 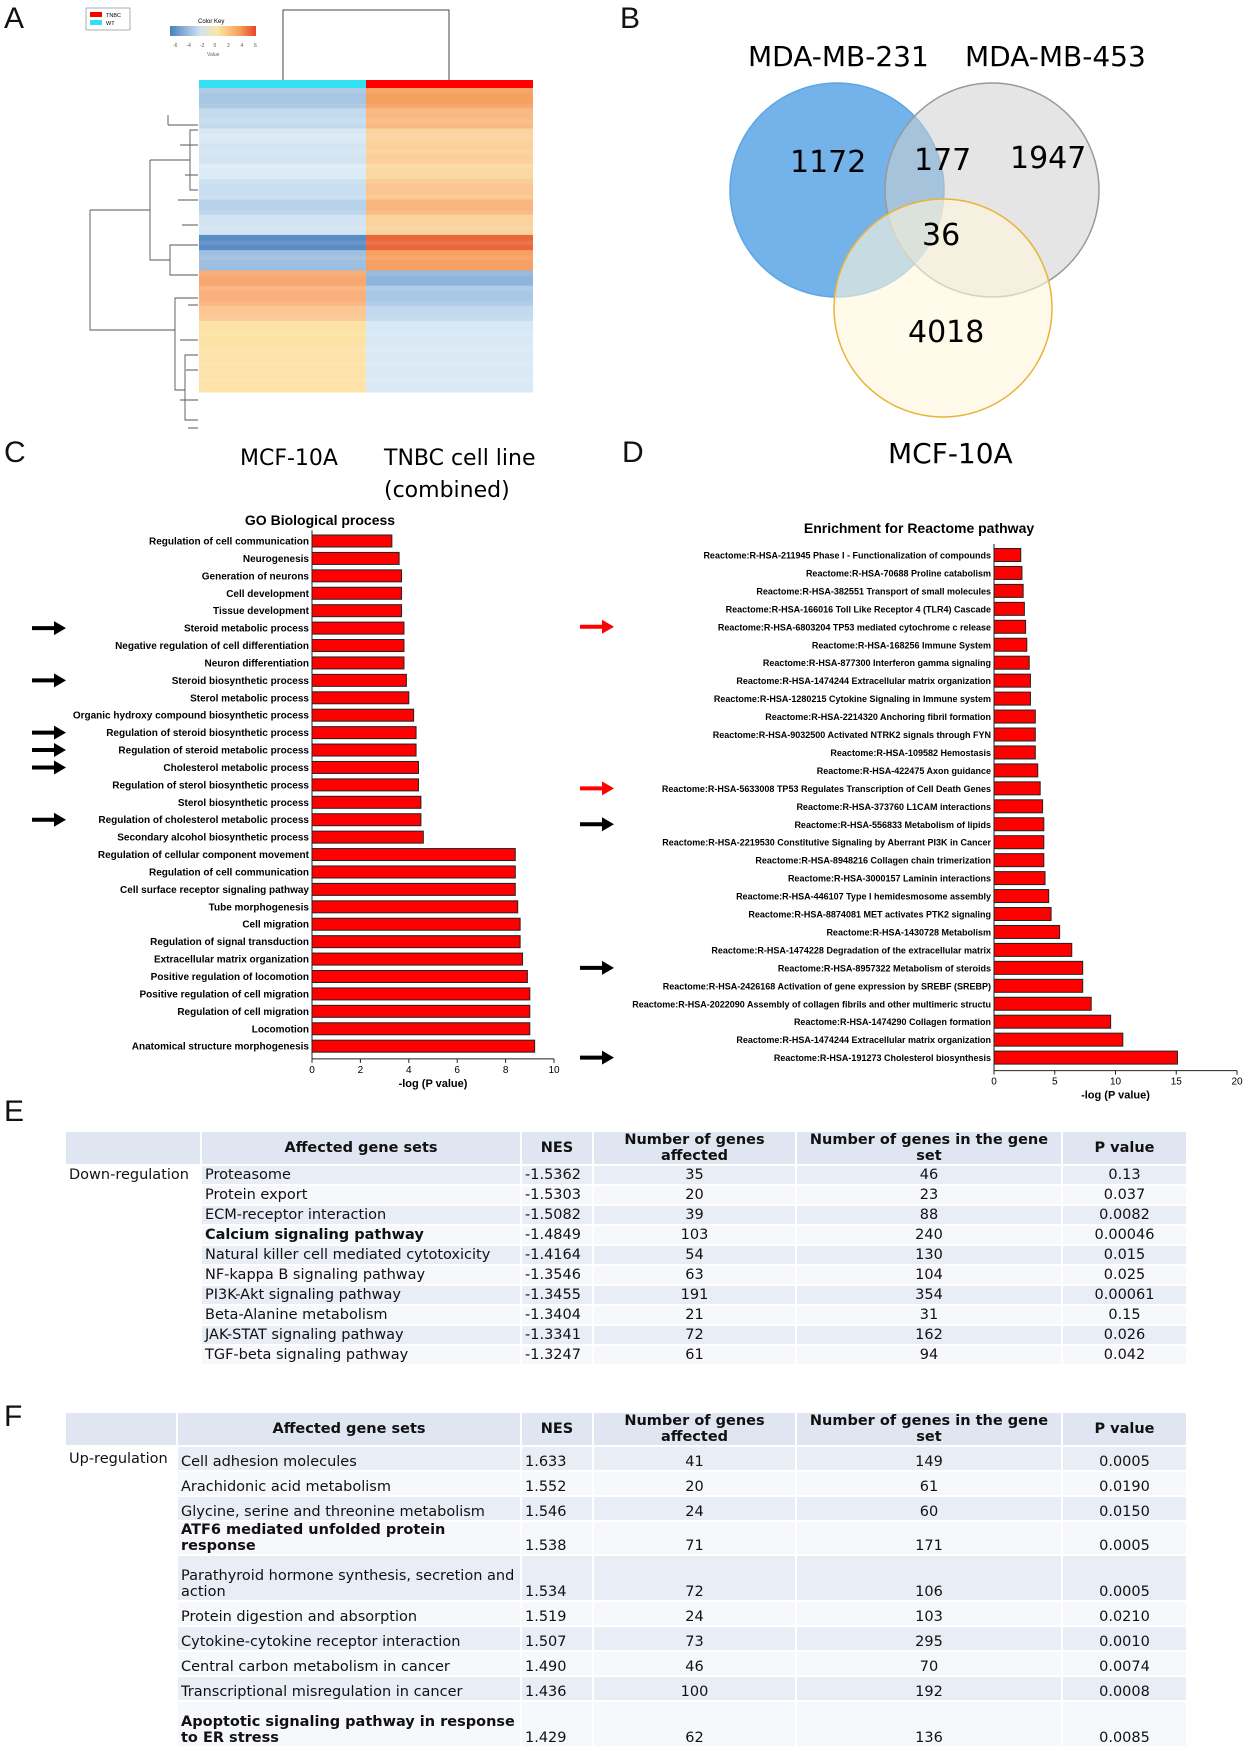 What do you see at coordinates (694, 1663) in the screenshot?
I see `genes-affected-cell: 46` at bounding box center [694, 1663].